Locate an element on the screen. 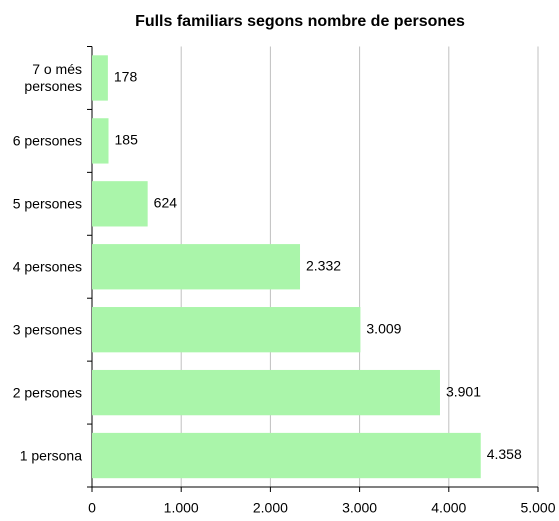 The image size is (559, 521). value-label: 4.358 is located at coordinates (504, 454).